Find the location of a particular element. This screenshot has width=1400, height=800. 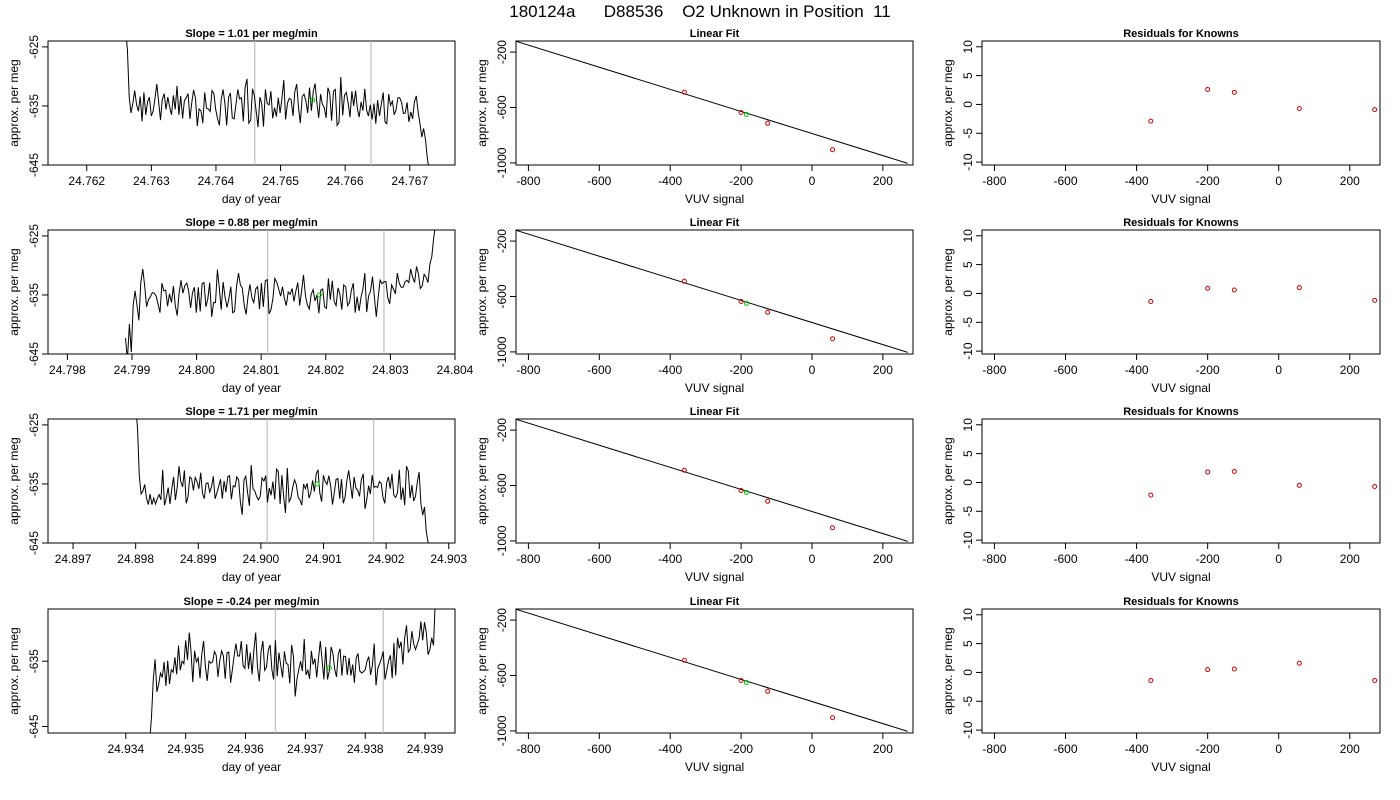

x-tick-label: 24.935 is located at coordinates (185, 749).